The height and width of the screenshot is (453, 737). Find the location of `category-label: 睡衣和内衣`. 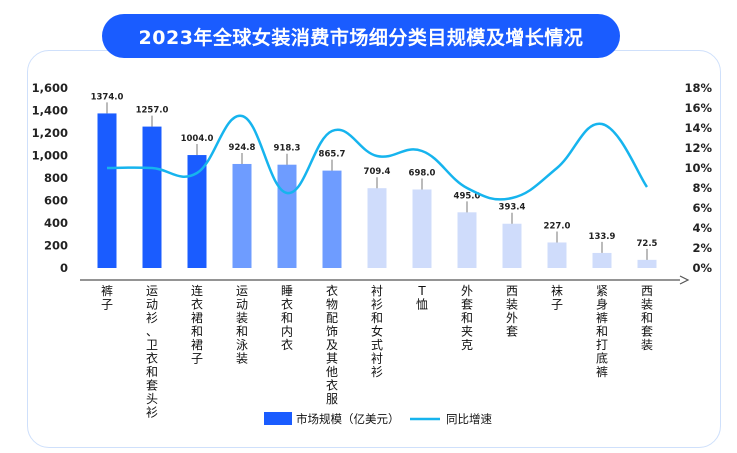

category-label: 睡衣和内衣 is located at coordinates (287, 318).